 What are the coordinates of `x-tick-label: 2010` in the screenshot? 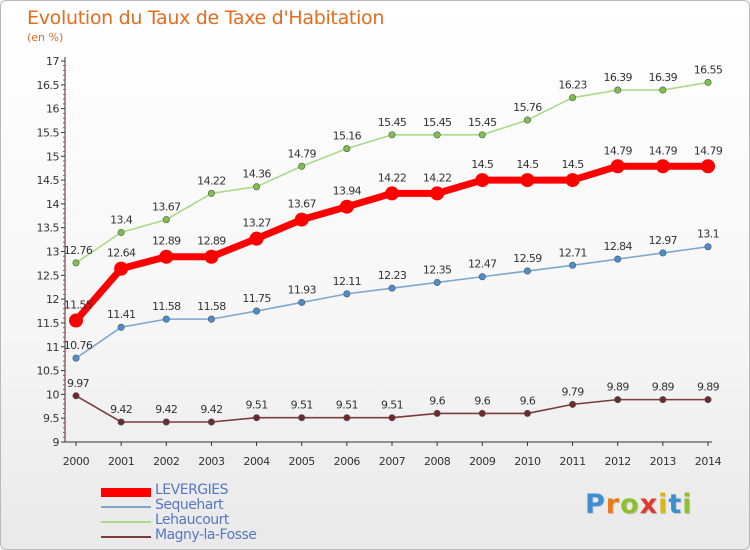 It's located at (527, 461).